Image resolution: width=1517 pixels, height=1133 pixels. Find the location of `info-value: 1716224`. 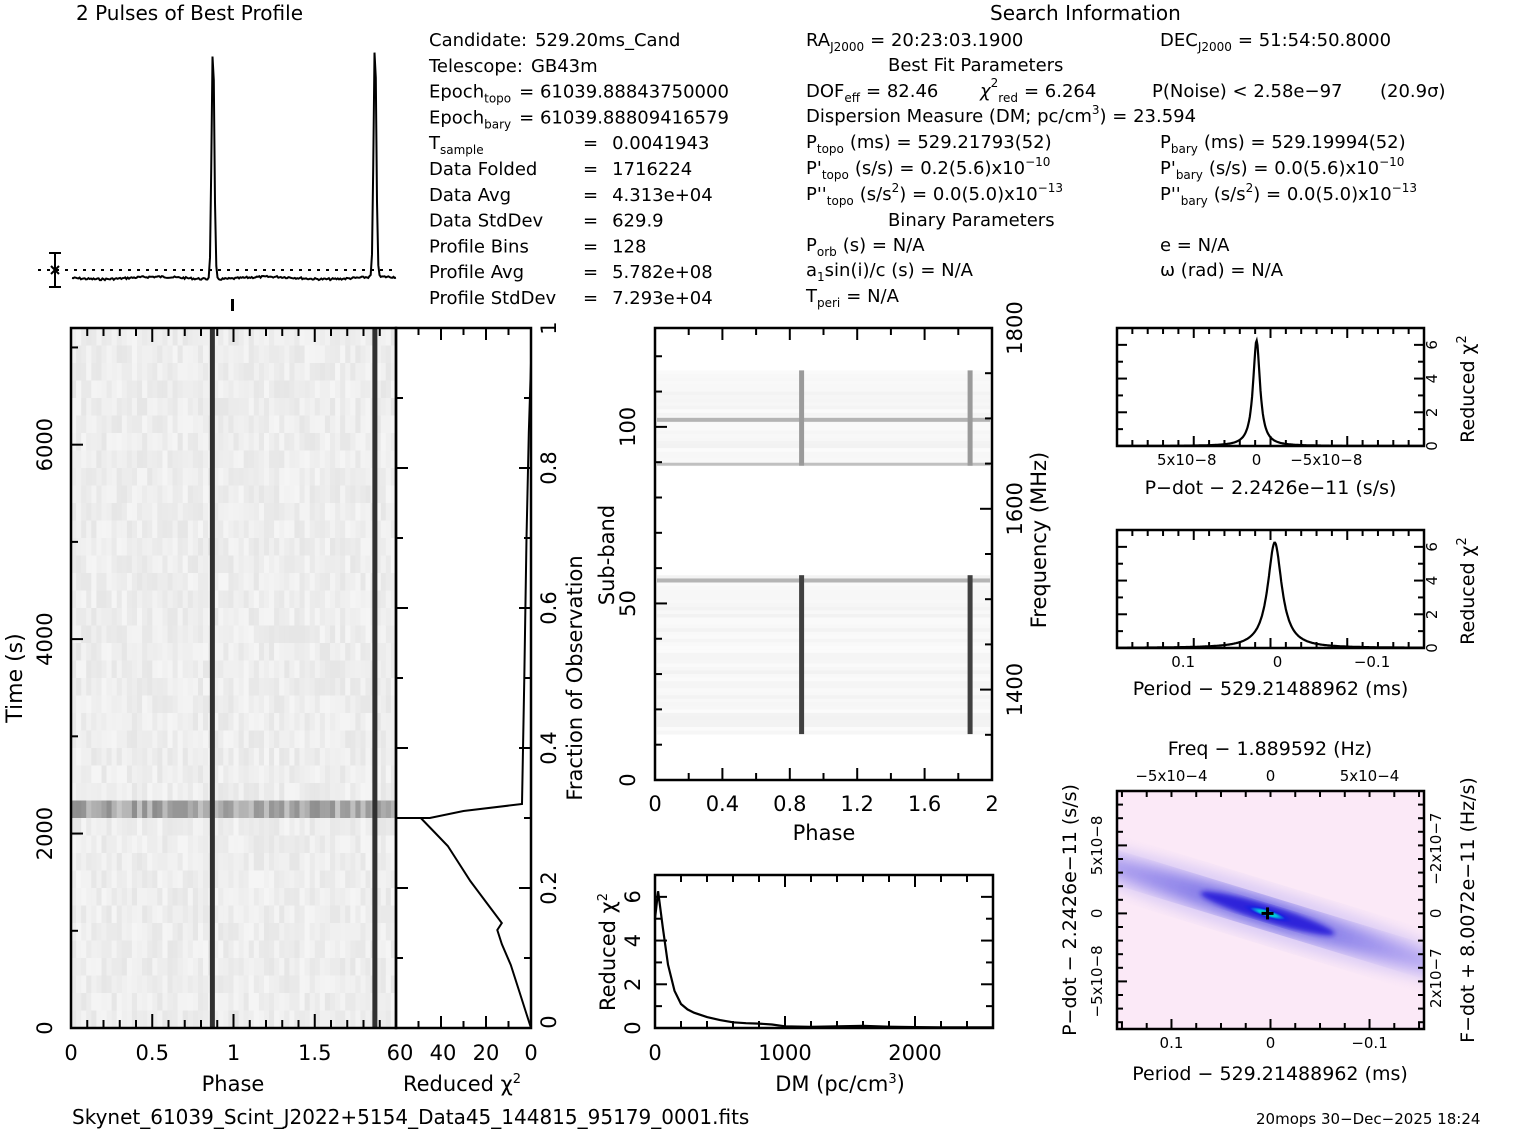

info-value: 1716224 is located at coordinates (652, 169).